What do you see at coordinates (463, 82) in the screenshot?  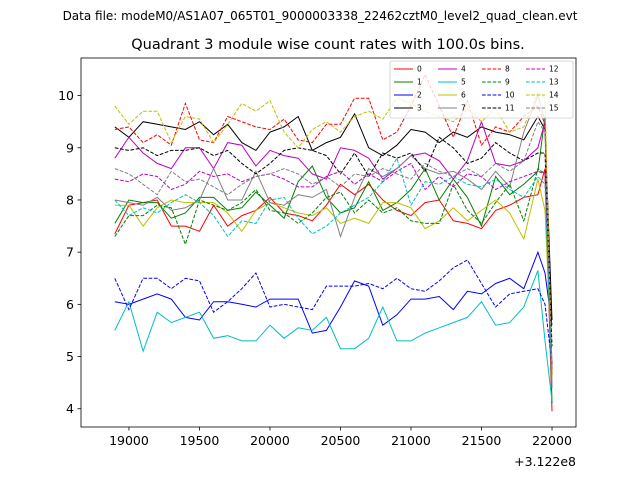 I see `legend-label-5: 5` at bounding box center [463, 82].